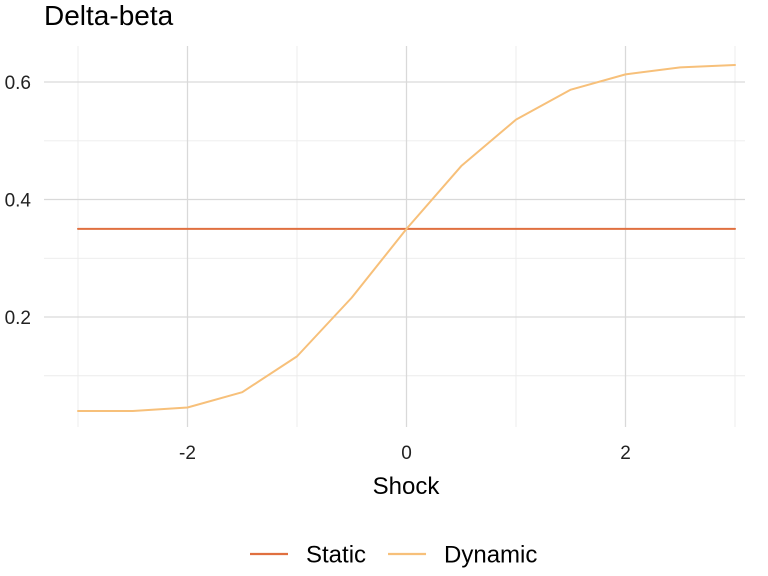  I want to click on x-tick-label: 0, so click(406, 453).